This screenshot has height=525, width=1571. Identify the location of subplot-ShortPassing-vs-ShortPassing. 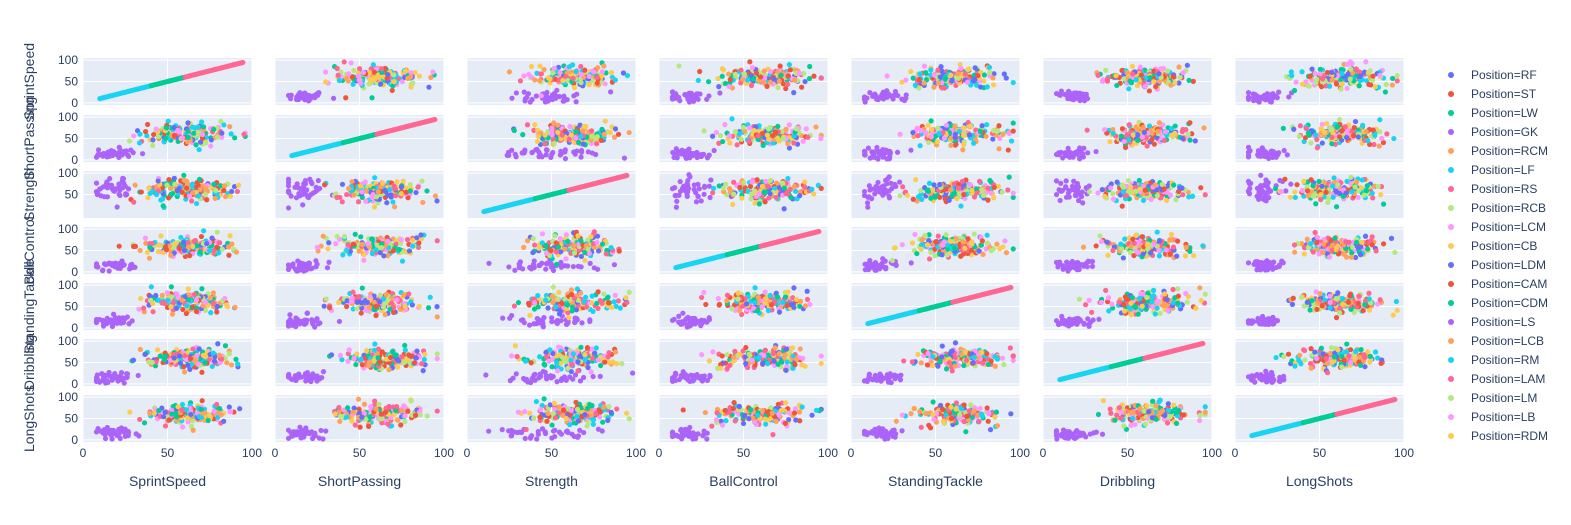
(359, 138).